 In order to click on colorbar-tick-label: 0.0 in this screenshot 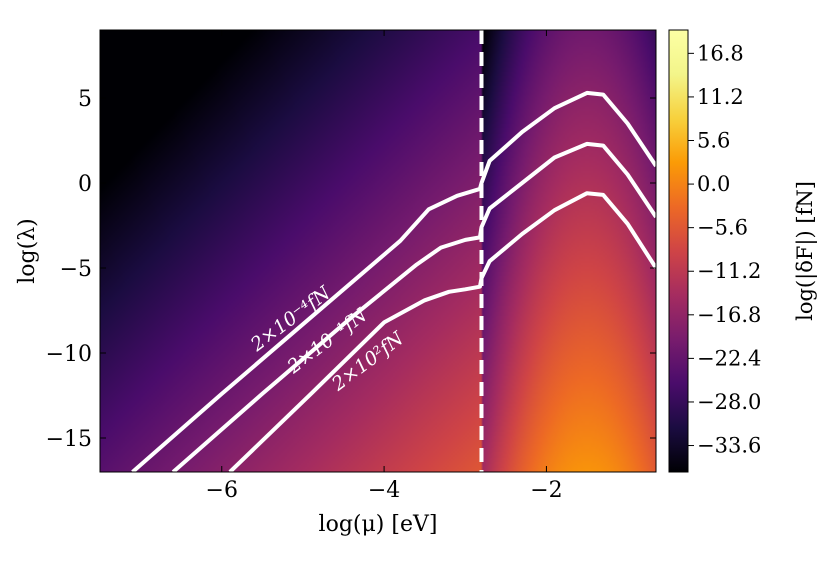, I will do `click(713, 184)`.